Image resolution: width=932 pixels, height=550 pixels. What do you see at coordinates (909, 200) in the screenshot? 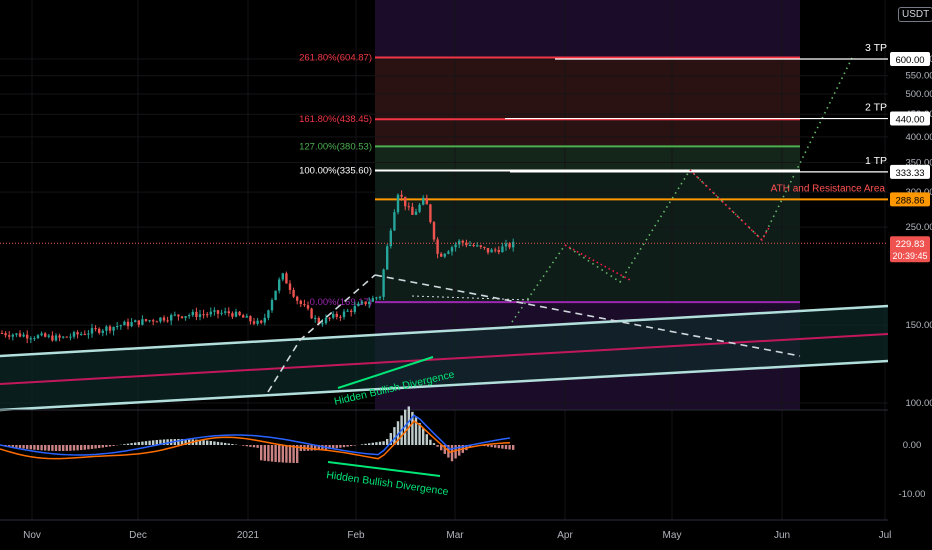
I see `price-tag-3: 288.86` at bounding box center [909, 200].